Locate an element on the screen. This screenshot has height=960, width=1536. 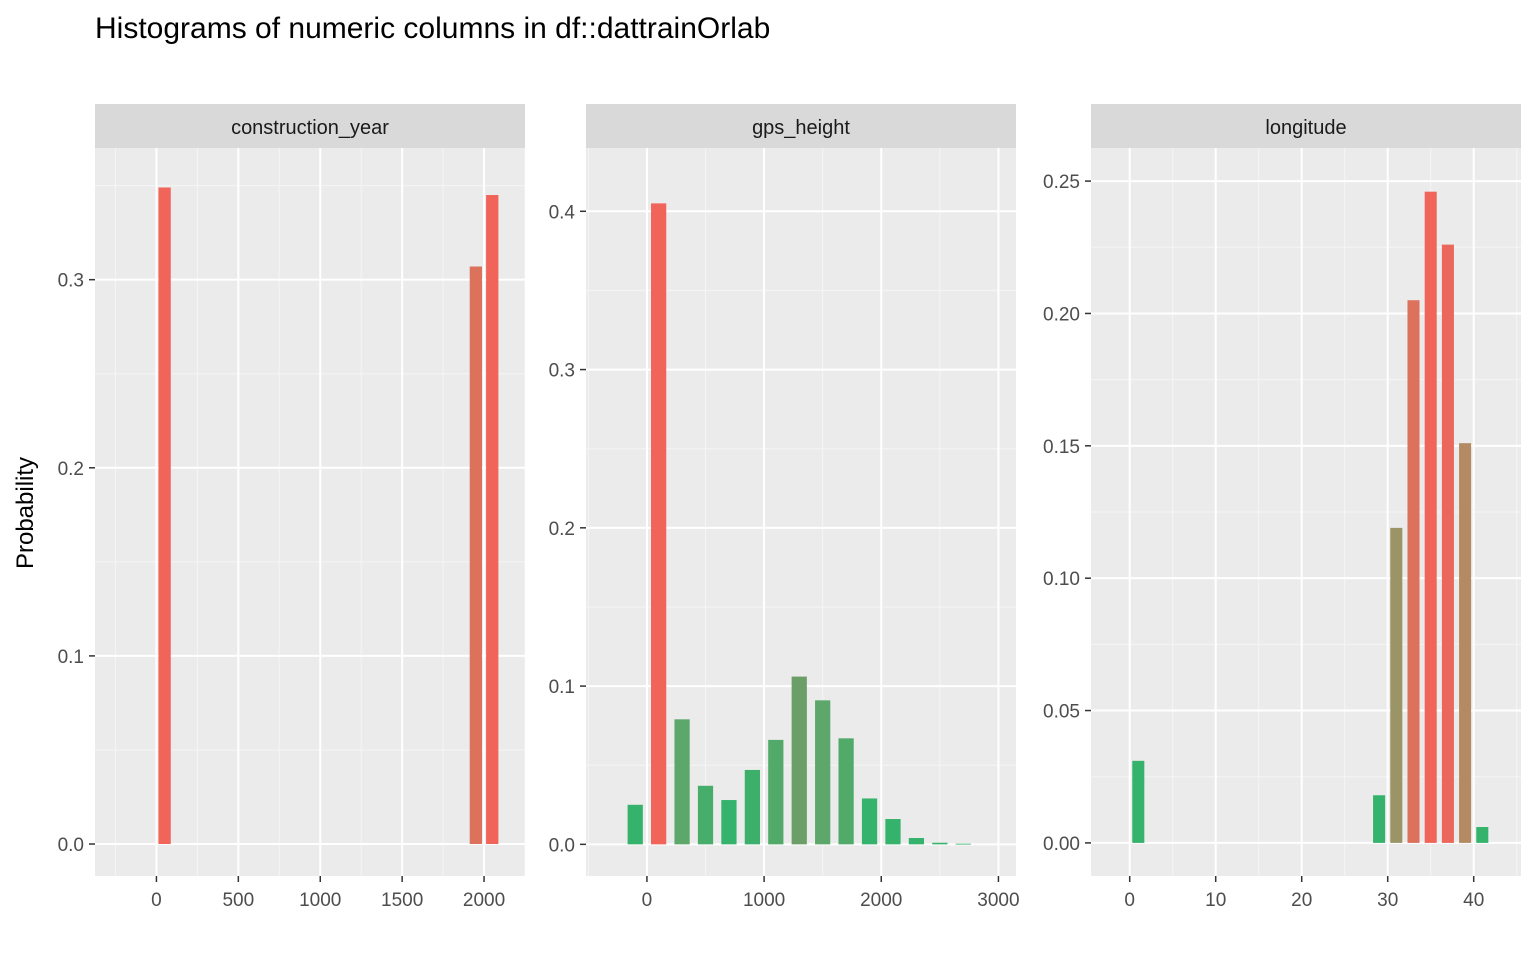
y-tick-label: 0.25 is located at coordinates (1061, 182).